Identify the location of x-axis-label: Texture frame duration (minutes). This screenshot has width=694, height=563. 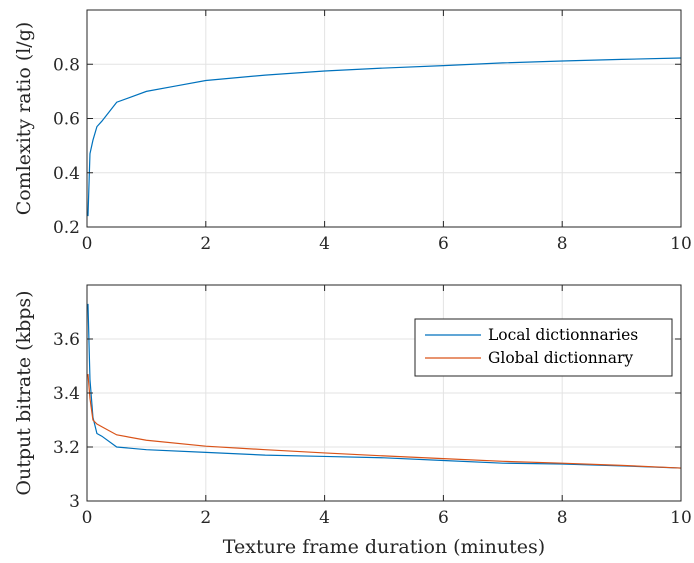
(384, 547).